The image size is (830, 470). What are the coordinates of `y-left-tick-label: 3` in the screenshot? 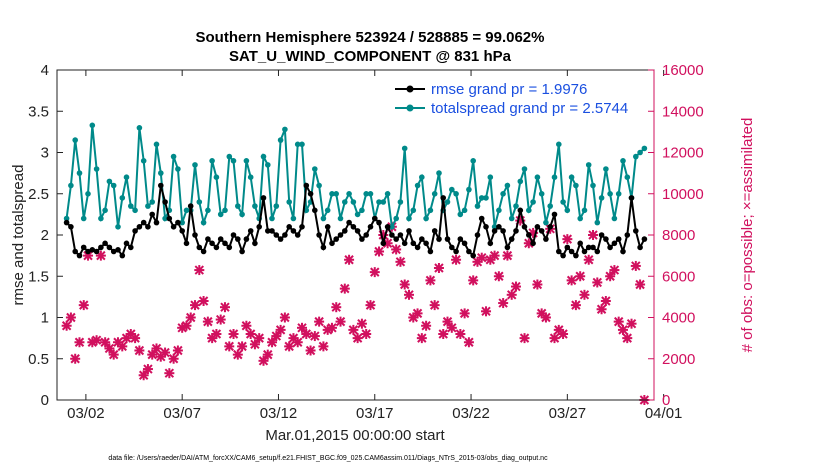 It's located at (45, 153).